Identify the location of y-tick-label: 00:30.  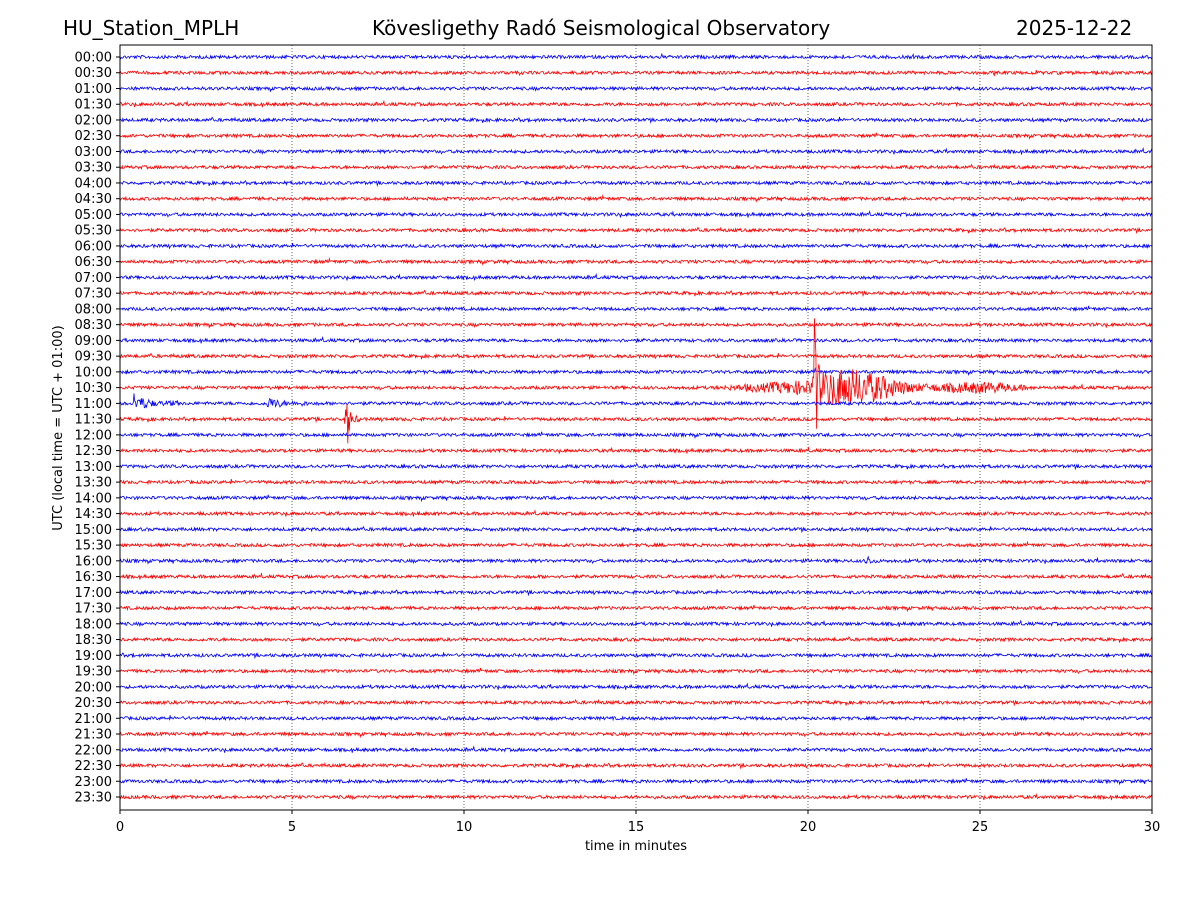
(93, 73).